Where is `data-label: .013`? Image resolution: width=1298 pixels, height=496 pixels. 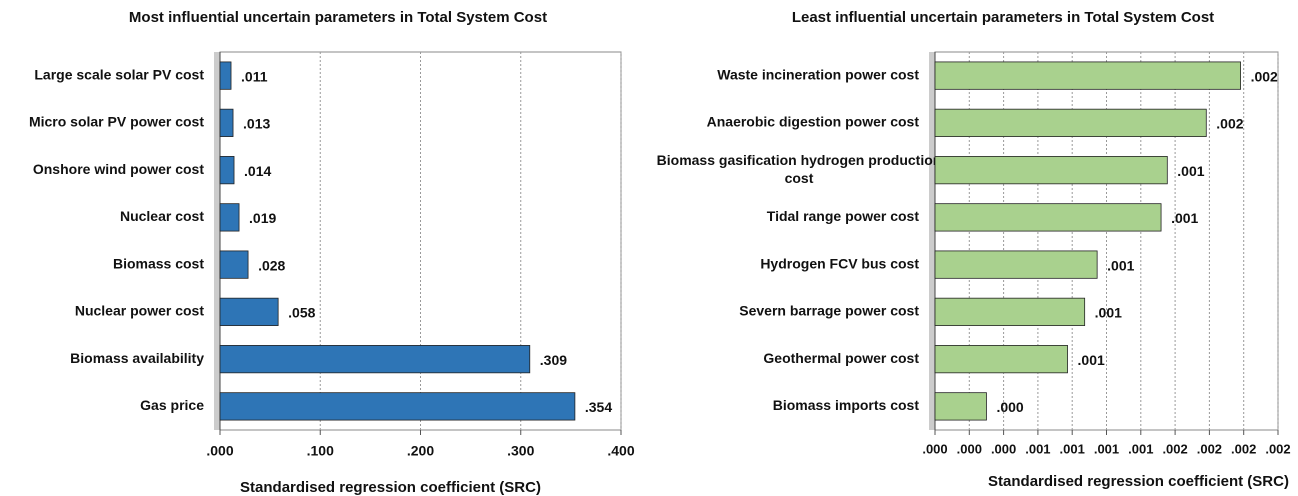 data-label: .013 is located at coordinates (256, 124).